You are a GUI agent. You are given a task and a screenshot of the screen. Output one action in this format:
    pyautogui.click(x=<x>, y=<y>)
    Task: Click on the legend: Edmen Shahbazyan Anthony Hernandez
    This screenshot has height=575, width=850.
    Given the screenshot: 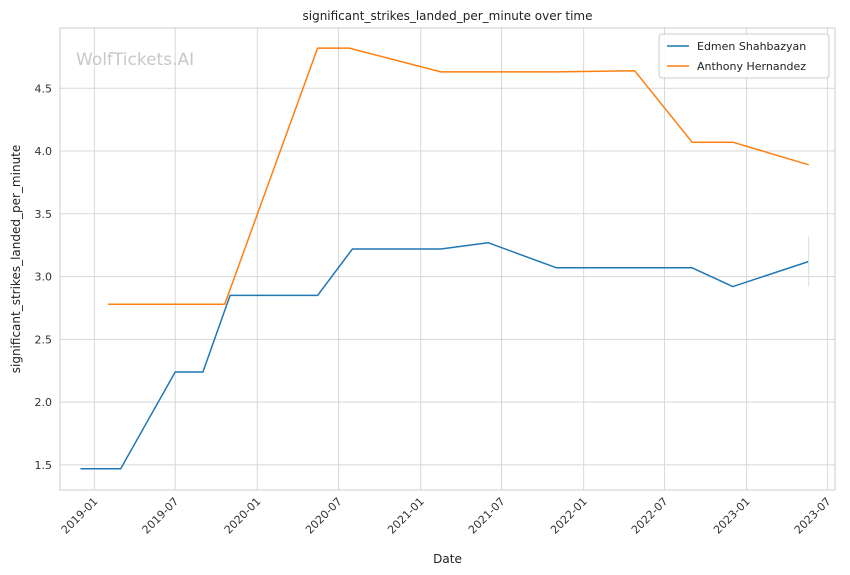 What is the action you would take?
    pyautogui.click(x=744, y=56)
    